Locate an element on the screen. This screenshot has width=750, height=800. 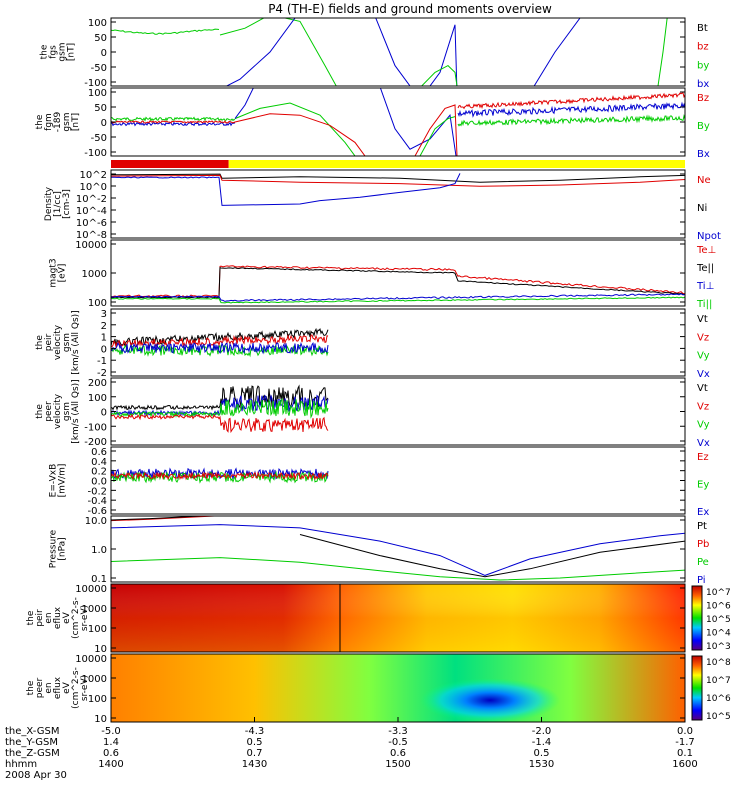
y-label-line: peir is located at coordinates (40, 618).